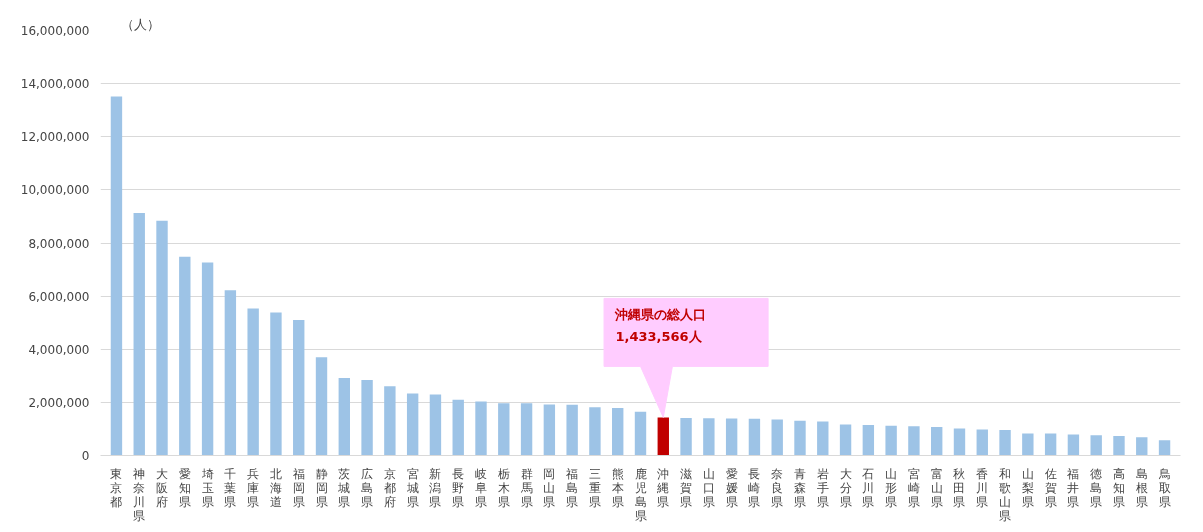 Image resolution: width=1203 pixels, height=532 pixels. Describe the element at coordinates (59, 296) in the screenshot. I see `y-tick-label: 6,000,000` at that location.